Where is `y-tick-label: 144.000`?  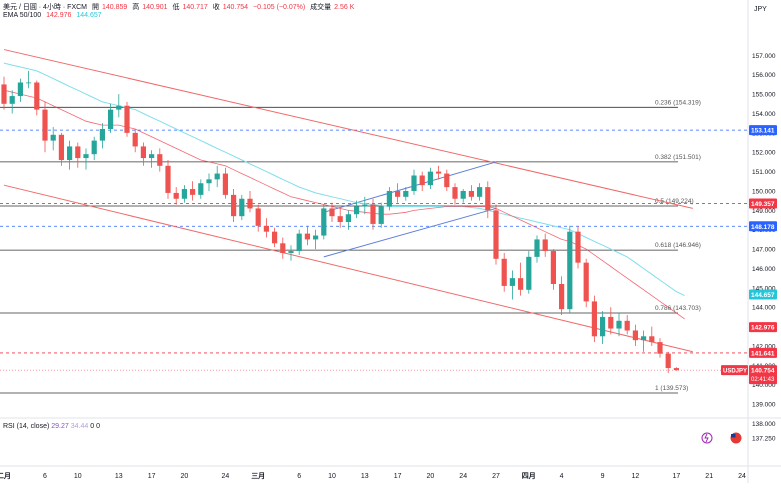
y-tick-label: 144.000 is located at coordinates (764, 308).